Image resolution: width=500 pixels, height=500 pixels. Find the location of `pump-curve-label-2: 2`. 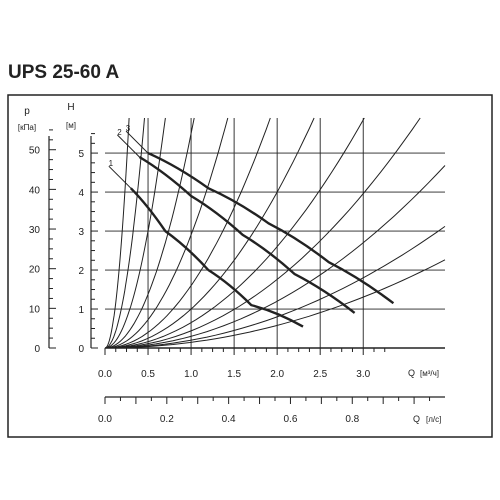

pump-curve-label-2: 2 is located at coordinates (119, 132).